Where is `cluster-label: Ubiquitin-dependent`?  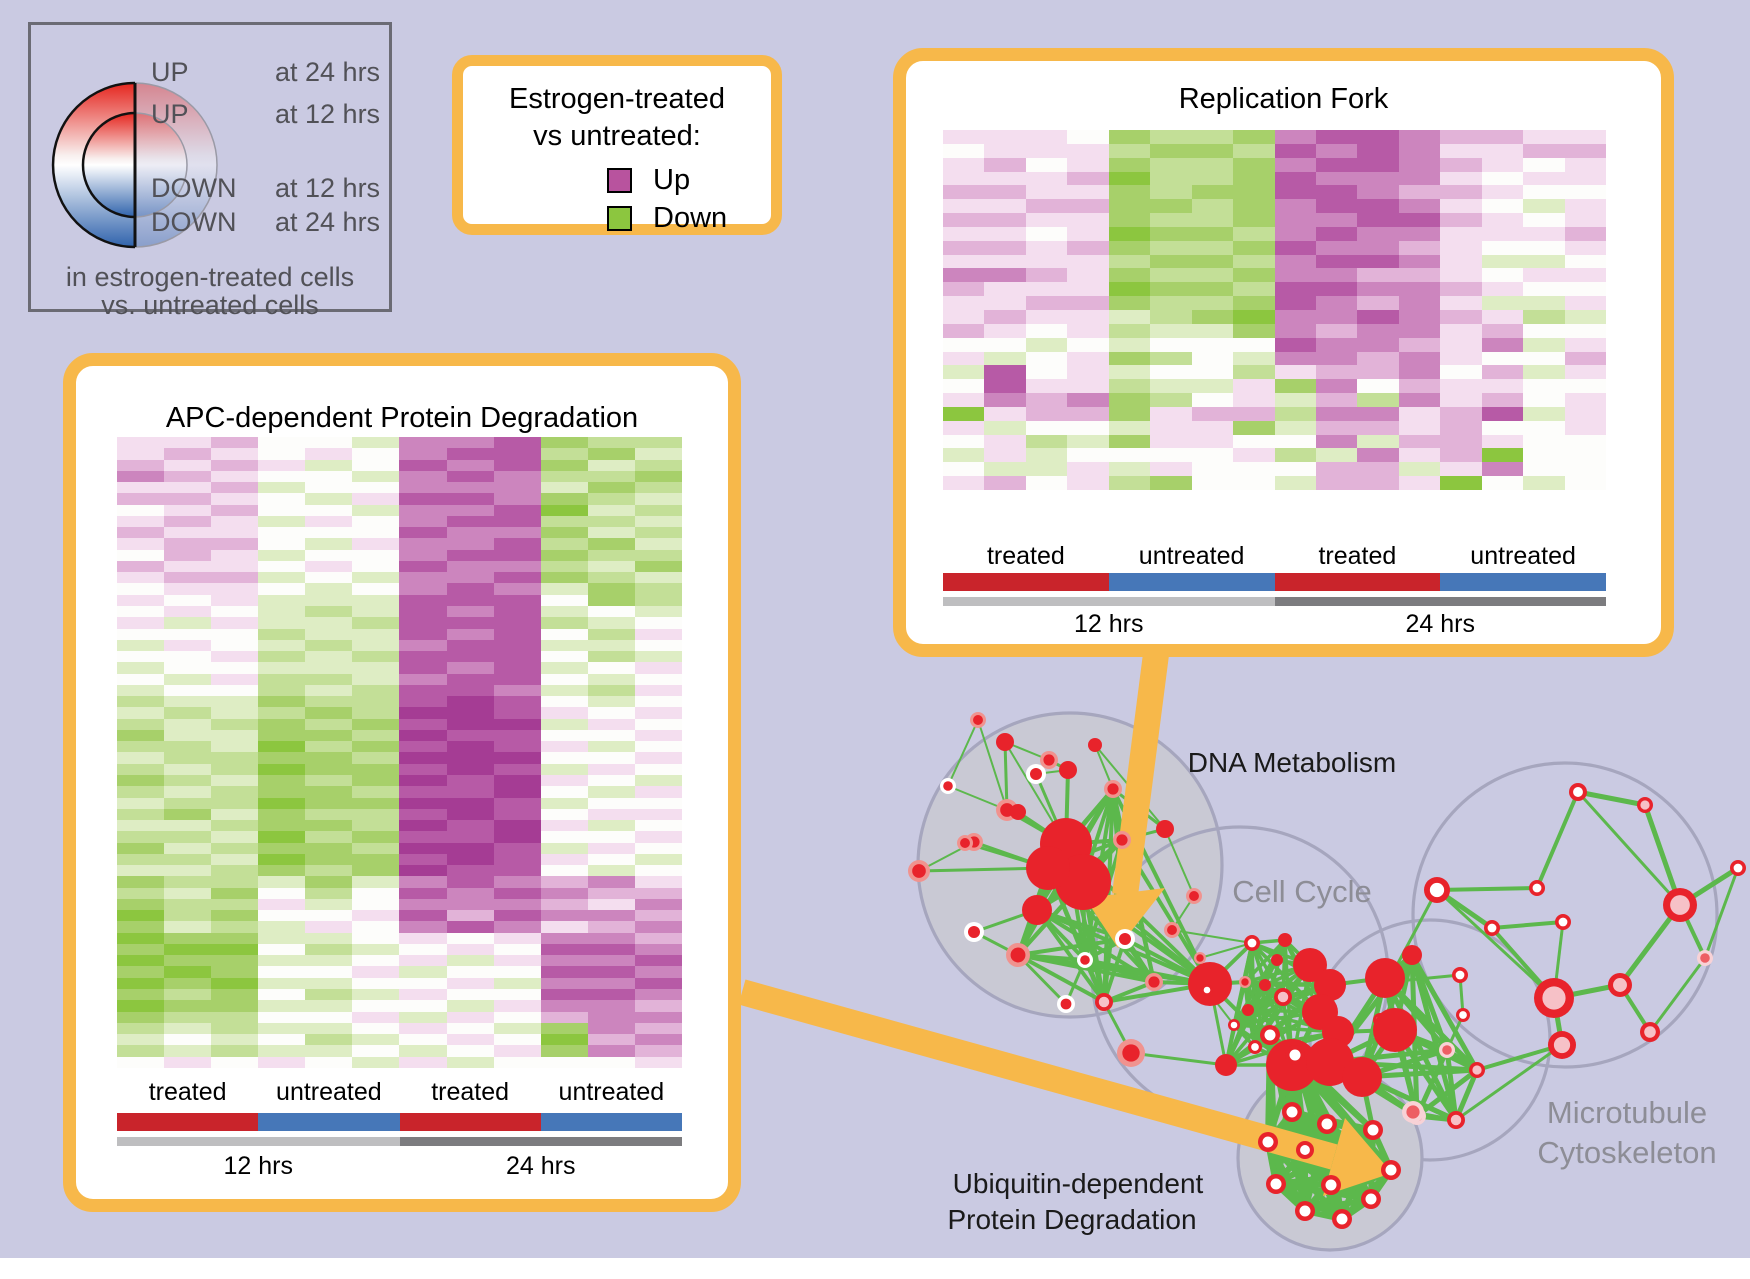 cluster-label: Ubiquitin-dependent is located at coordinates (1078, 1183).